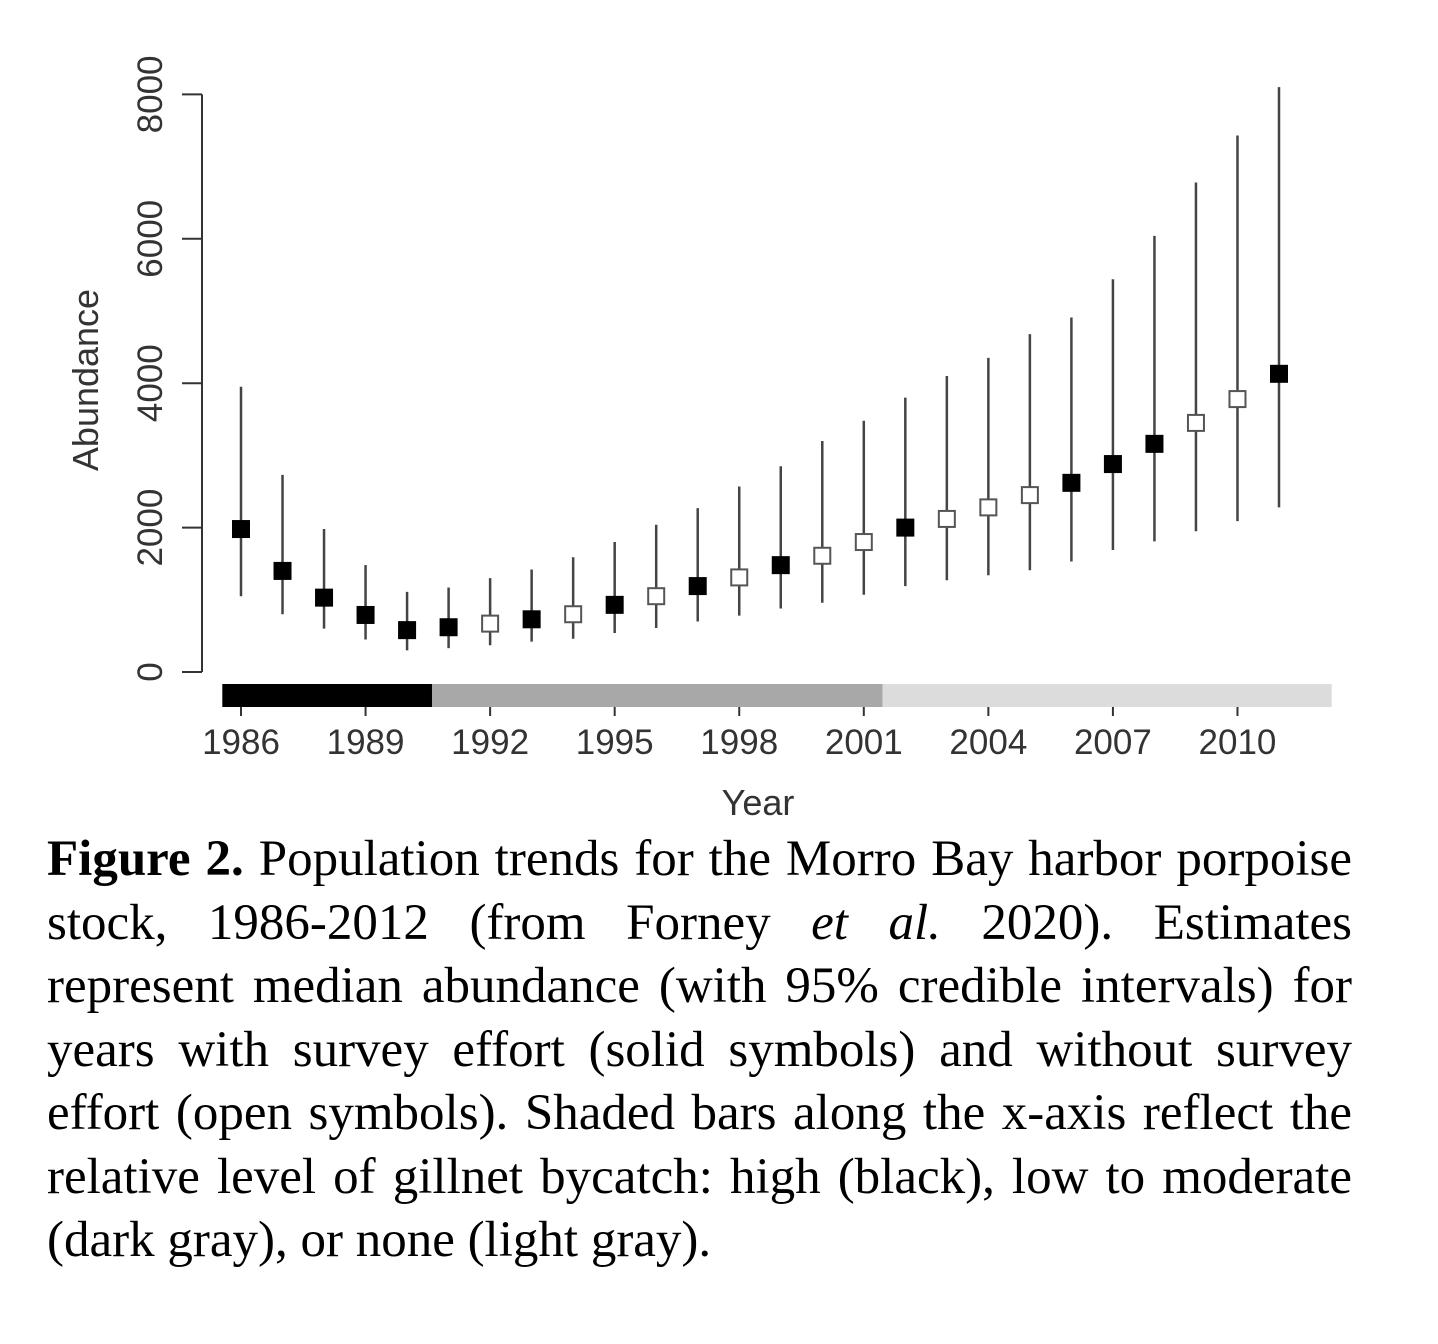 The width and height of the screenshot is (1438, 1344). What do you see at coordinates (150, 528) in the screenshot?
I see `y-tick-label: 2000` at bounding box center [150, 528].